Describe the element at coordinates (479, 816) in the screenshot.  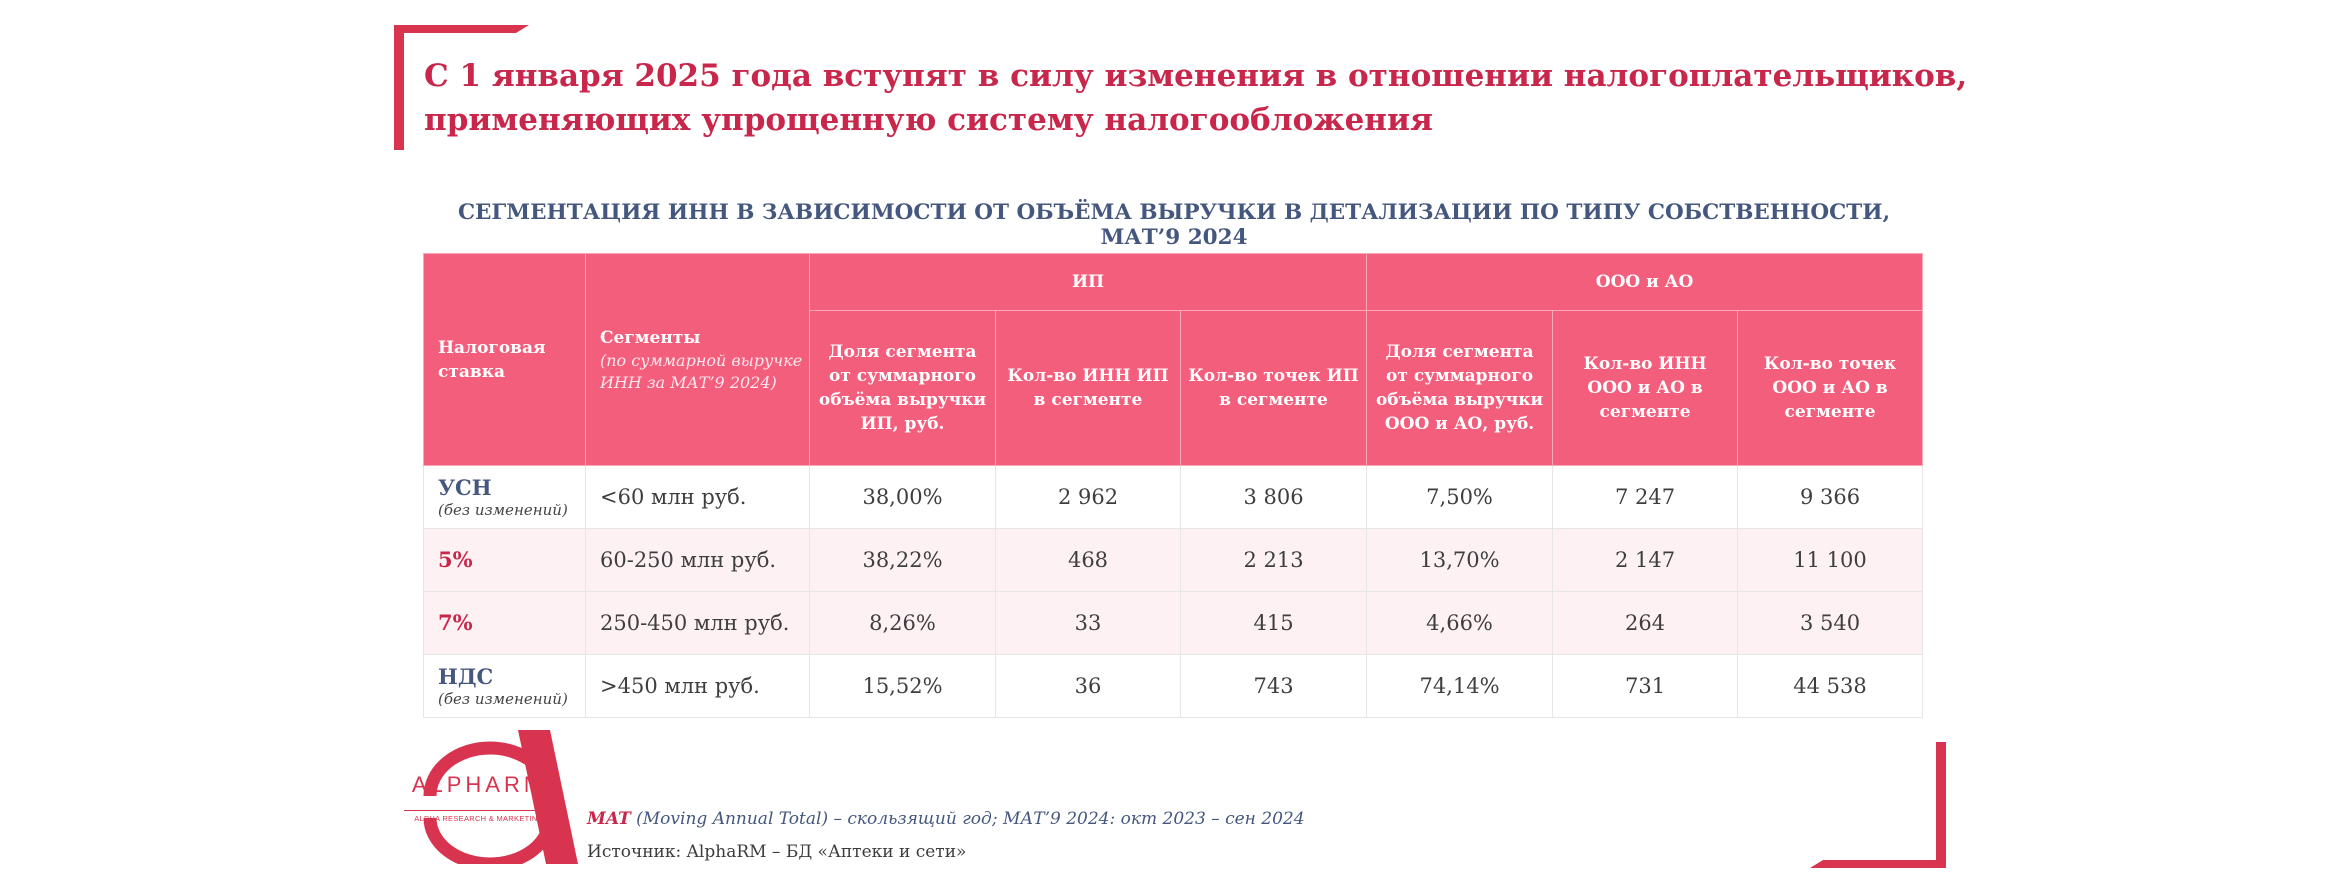
I see `logo-tagline: ALPHA RESEARCH & MARKETING` at that location.